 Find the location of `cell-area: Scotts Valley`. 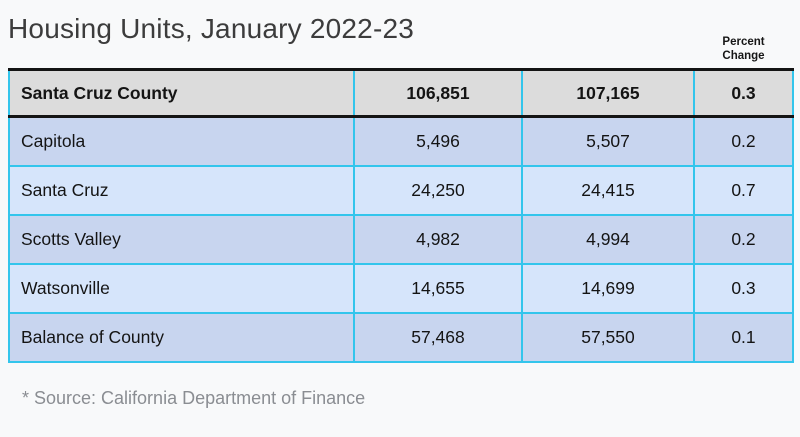

cell-area: Scotts Valley is located at coordinates (181, 239).